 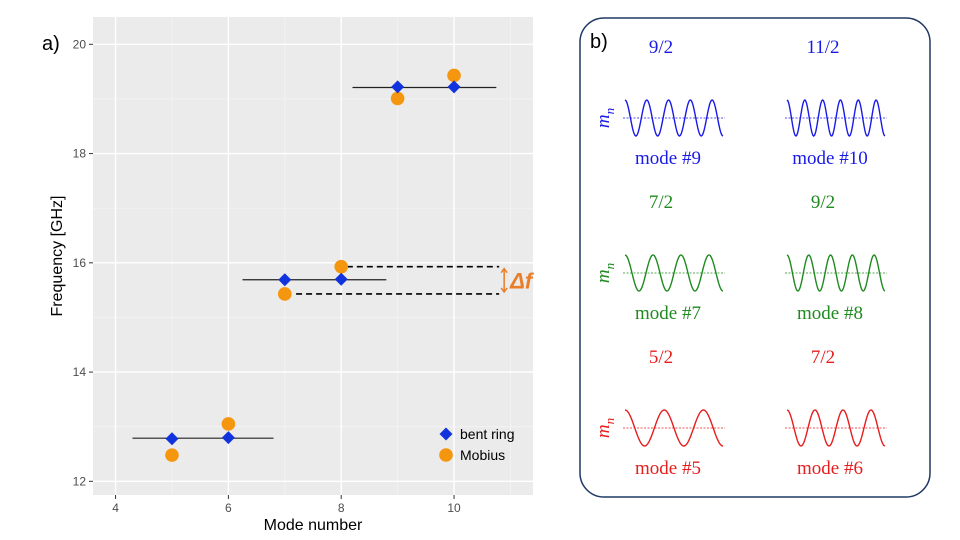 What do you see at coordinates (830, 468) in the screenshot?
I see `mode-name-label: mode #6` at bounding box center [830, 468].